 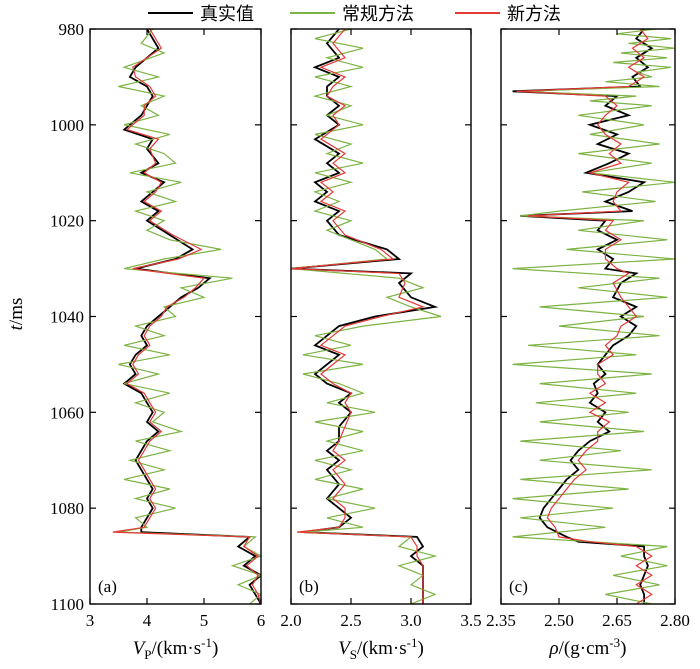 I want to click on y-axis-title-symbol: t, so click(x=16, y=327).